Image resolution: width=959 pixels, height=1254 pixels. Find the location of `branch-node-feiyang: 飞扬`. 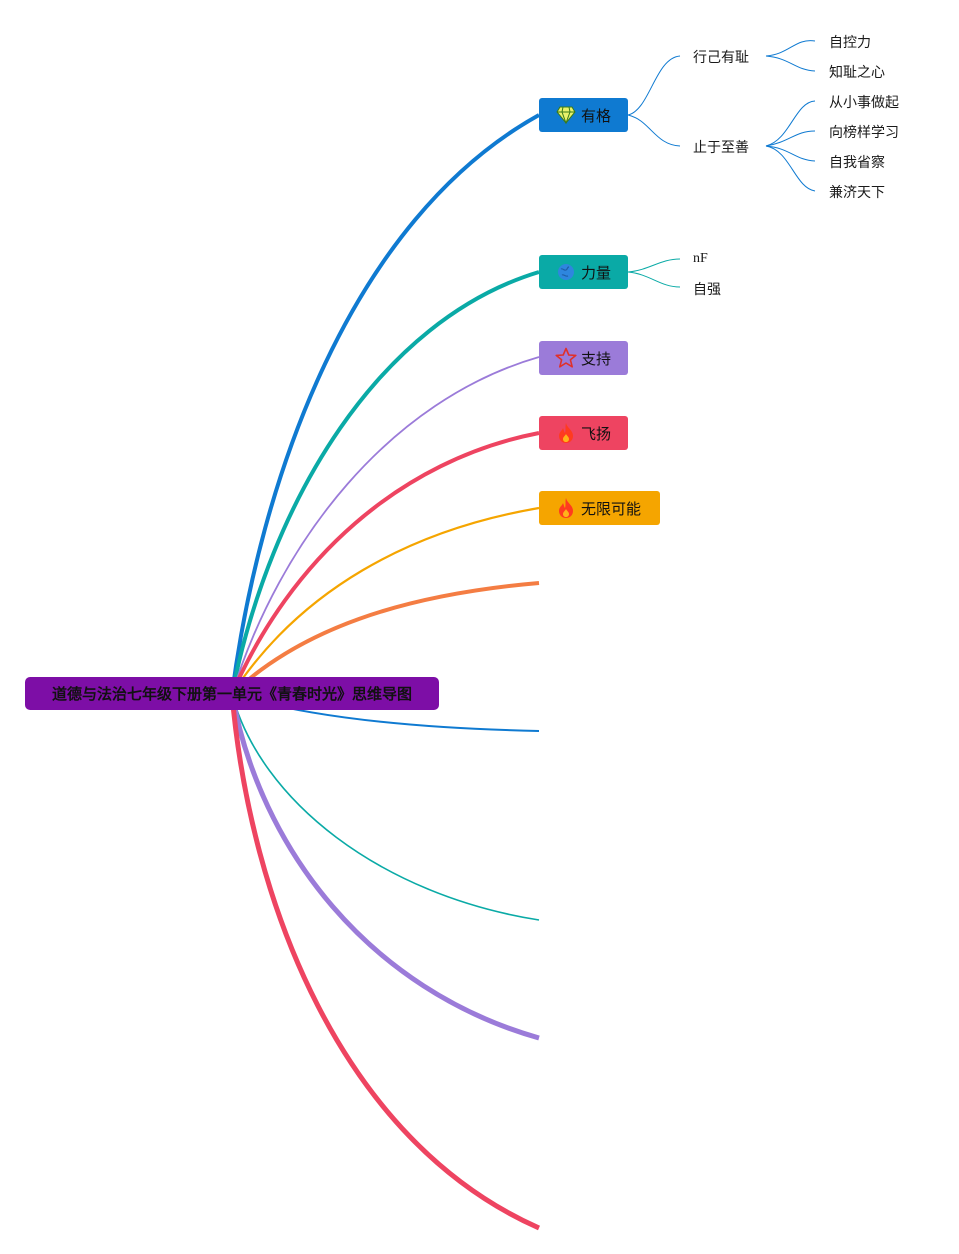

branch-node-feiyang: 飞扬 is located at coordinates (583, 433).